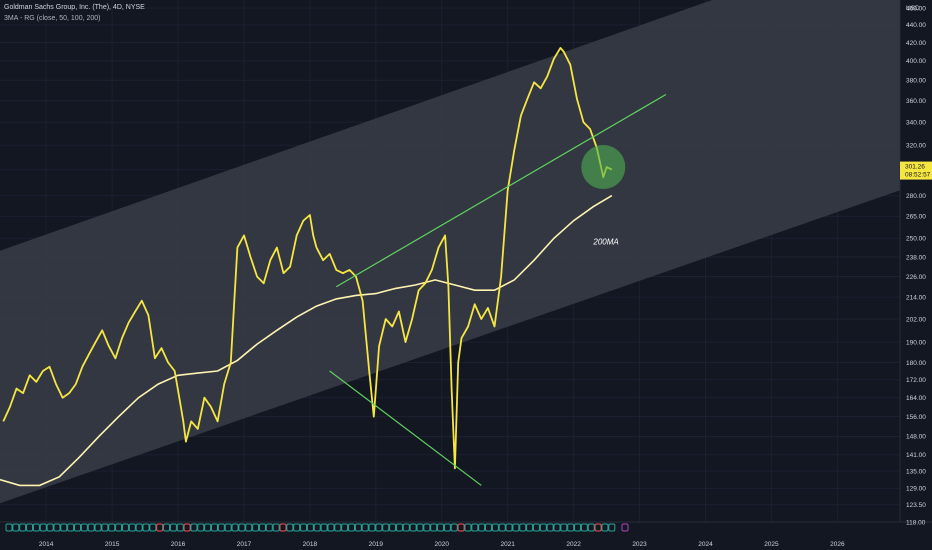 The image size is (932, 550). What do you see at coordinates (916, 342) in the screenshot?
I see `y-tick-label: 190.00` at bounding box center [916, 342].